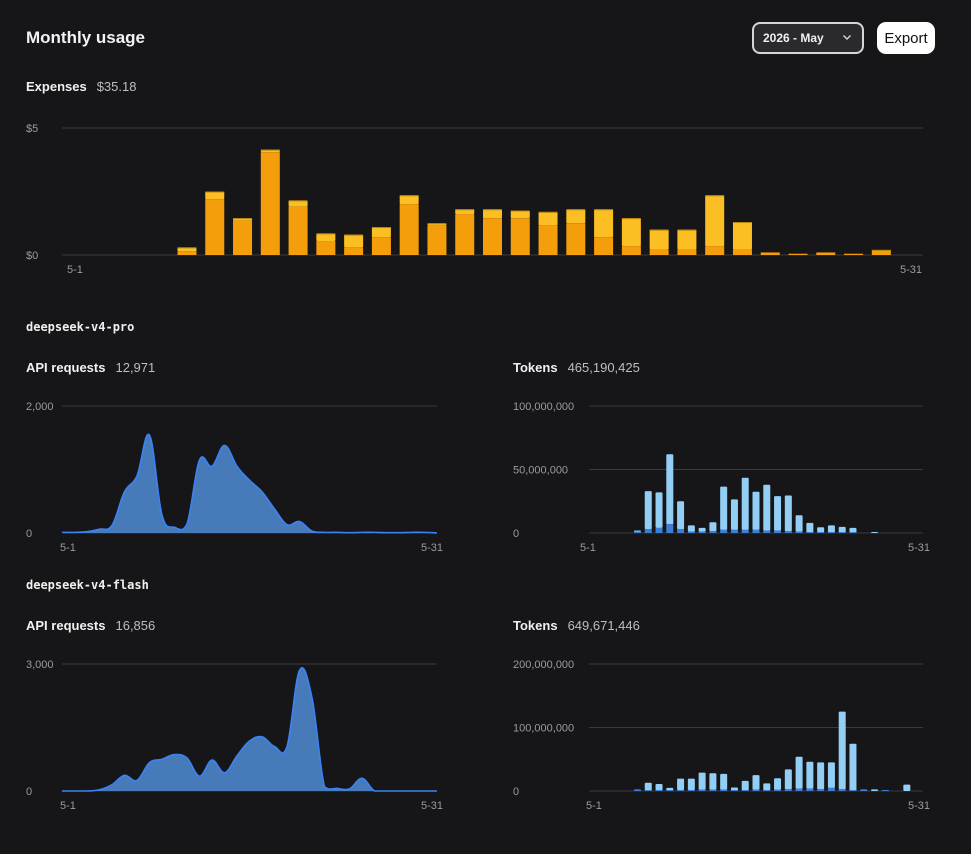 This screenshot has height=854, width=971. I want to click on pro-requests-x-tick-label: 5-31, so click(432, 548).